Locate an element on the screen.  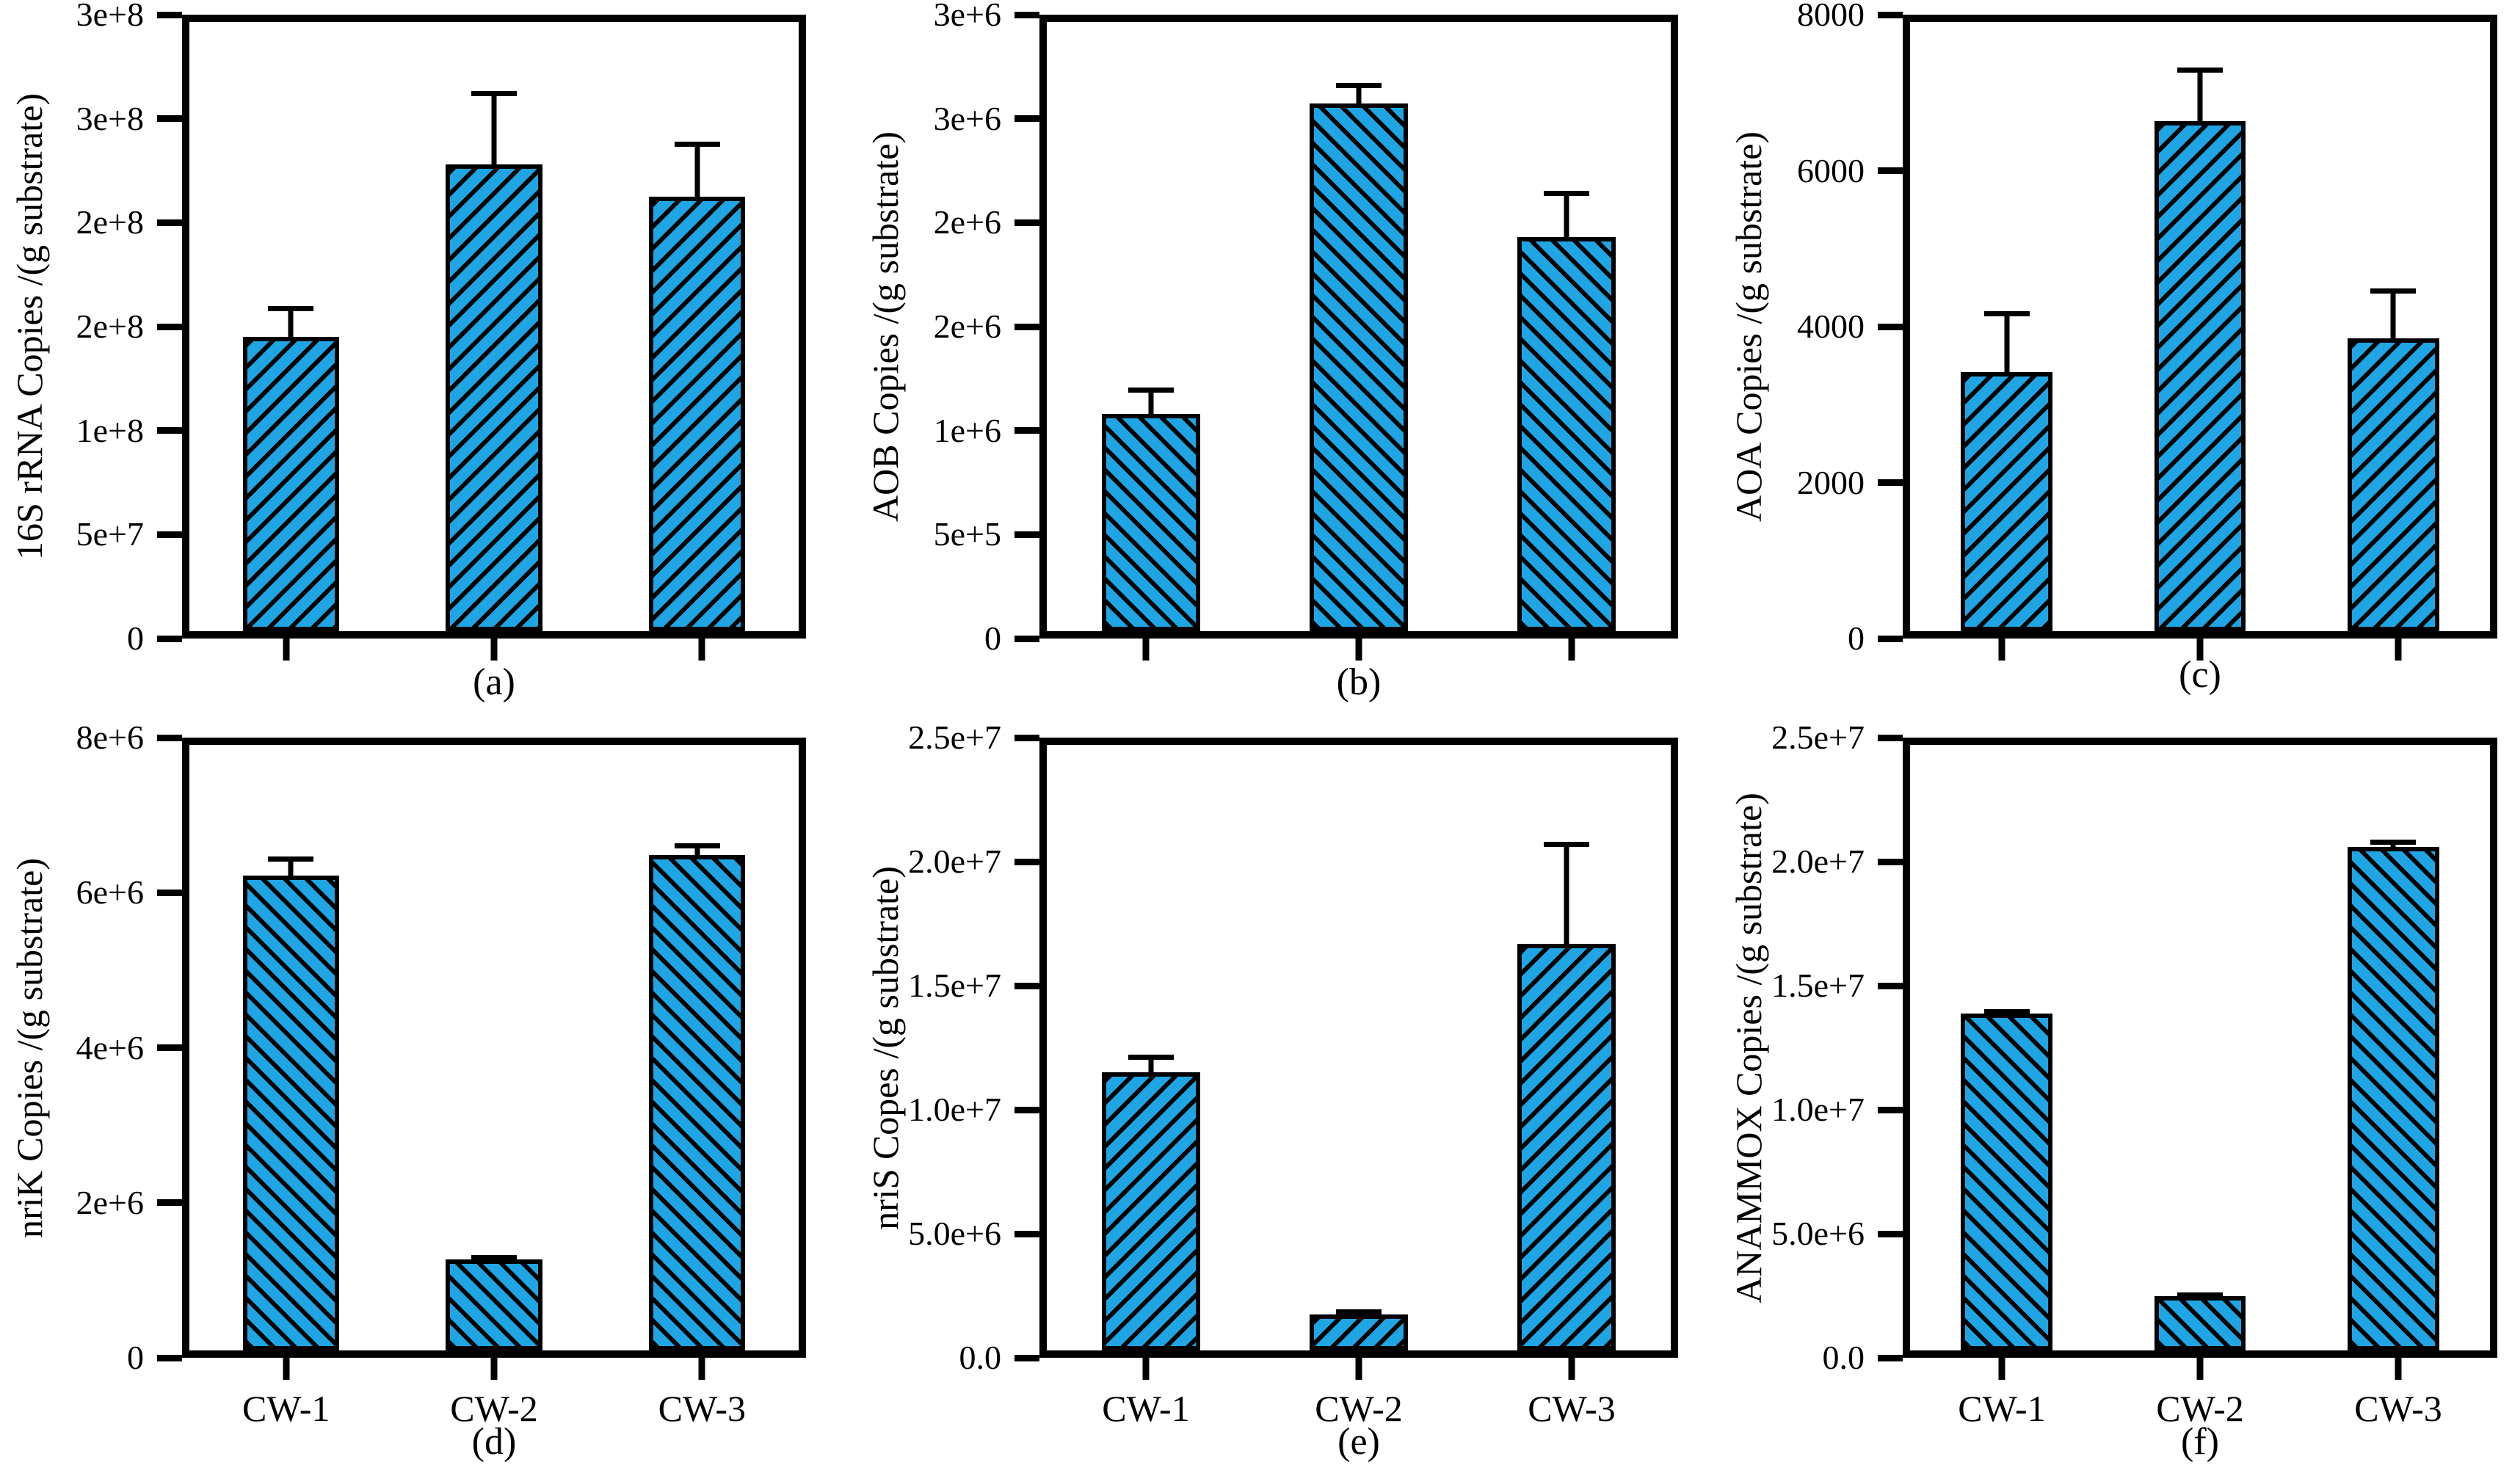
y-tick-label: 0 is located at coordinates (135, 638).